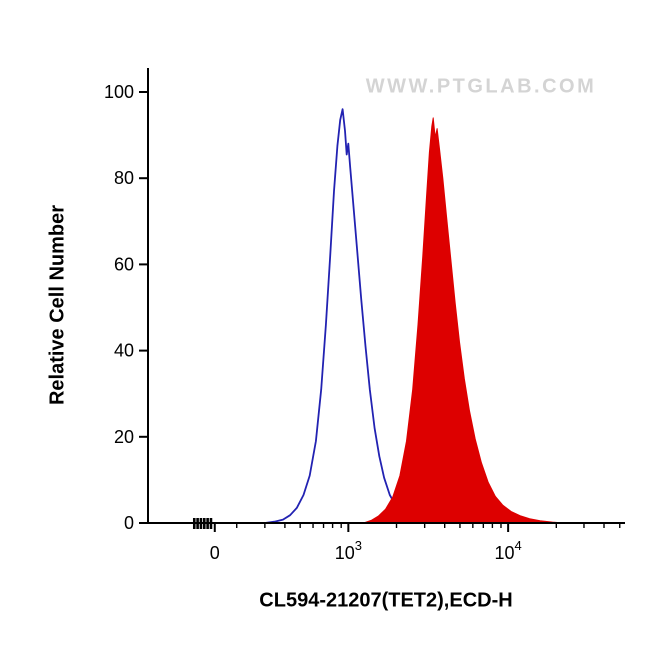 The width and height of the screenshot is (650, 645). Describe the element at coordinates (386, 600) in the screenshot. I see `x-axis-label: CL594-21207(TET2),ECD-H` at that location.